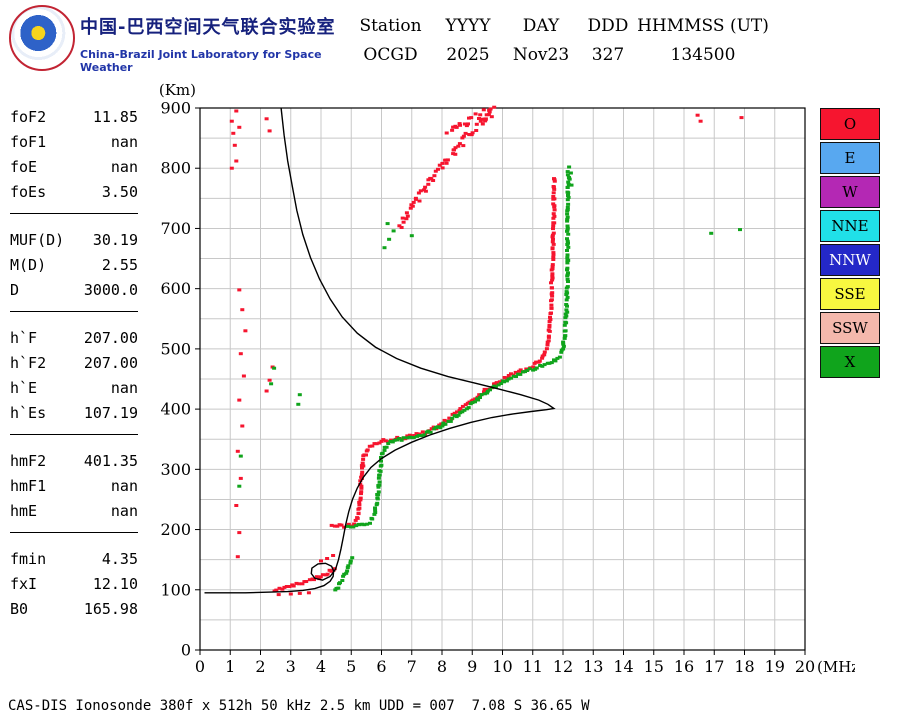 The height and width of the screenshot is (720, 900). Describe the element at coordinates (74, 337) in the screenshot. I see `param-row-hf: h`F 207.00` at that location.